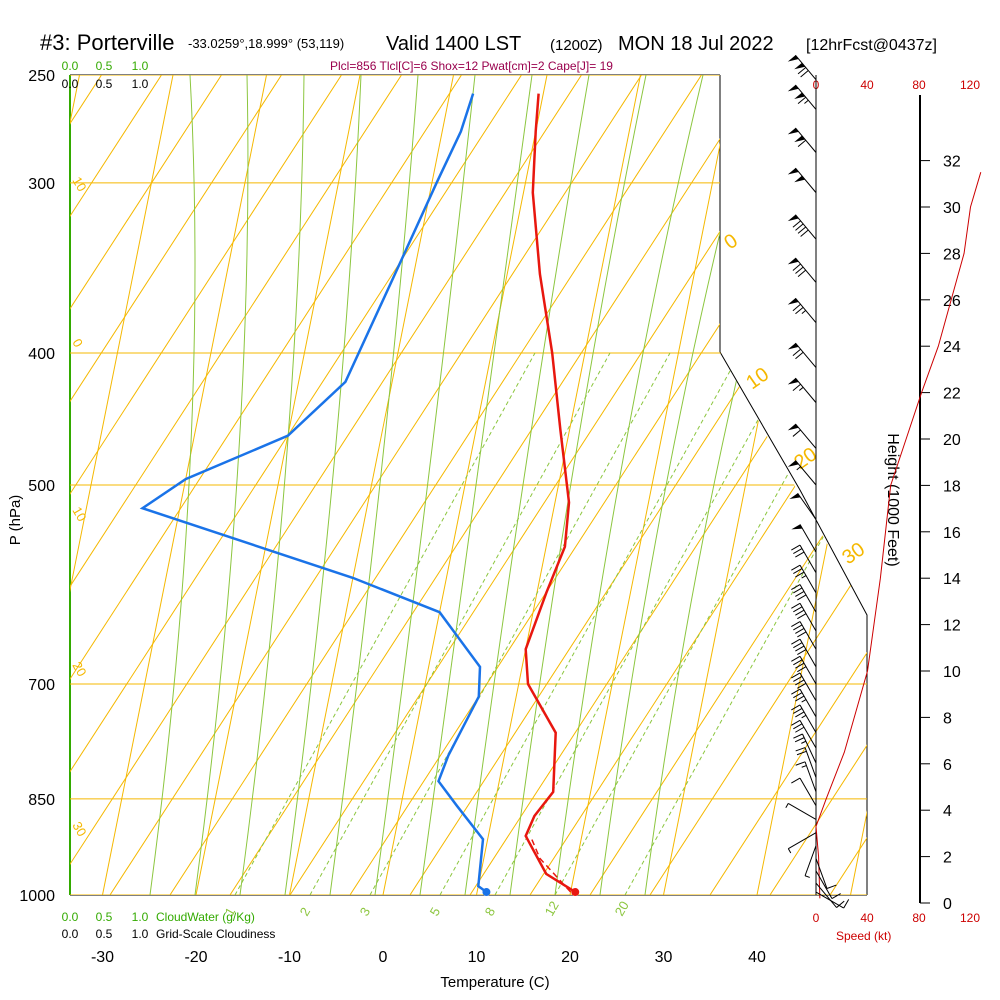 The width and height of the screenshot is (1000, 1000). I want to click on cloudwater-bottom-tick: 0.5, so click(104, 917).